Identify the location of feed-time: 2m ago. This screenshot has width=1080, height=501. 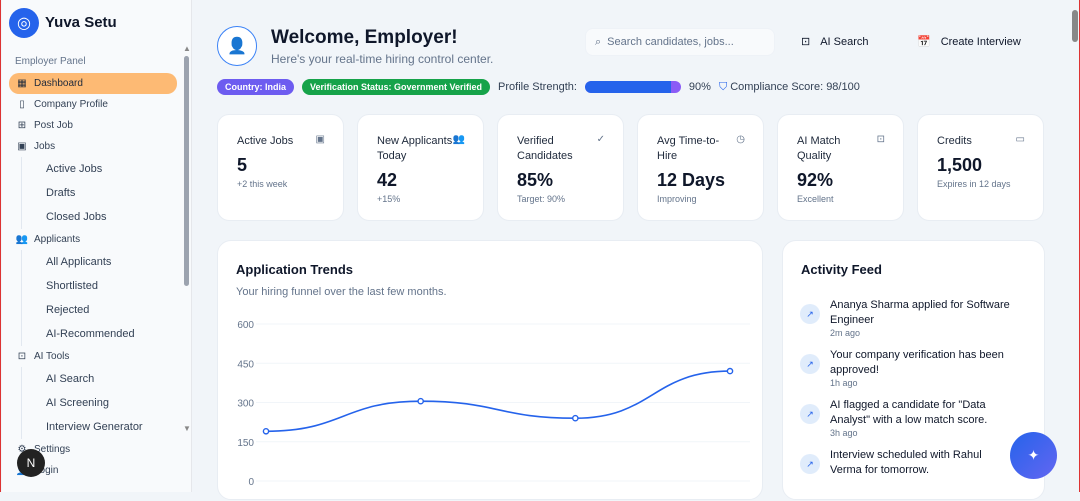
(845, 333).